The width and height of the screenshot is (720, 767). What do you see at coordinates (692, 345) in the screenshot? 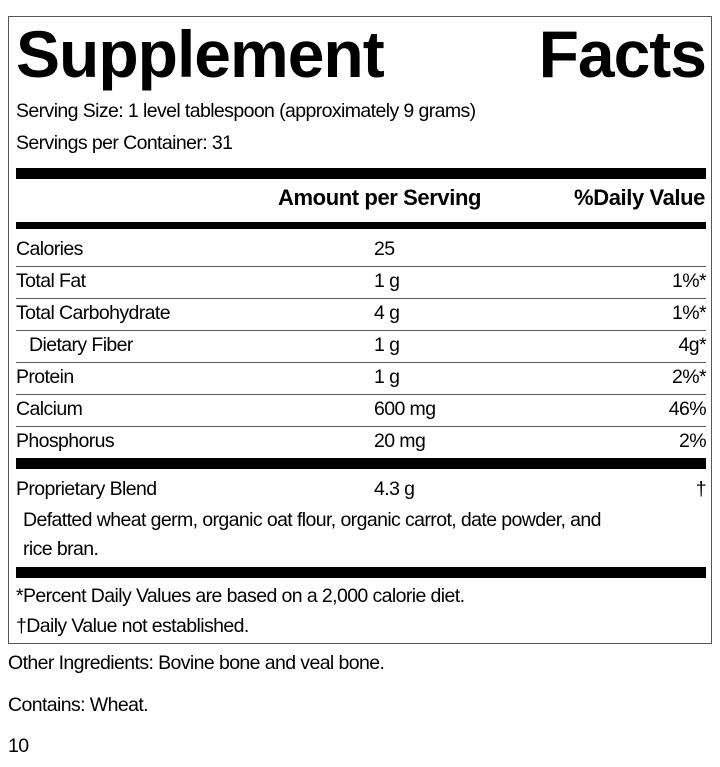
I see `nutrient-dv: 4g*` at bounding box center [692, 345].